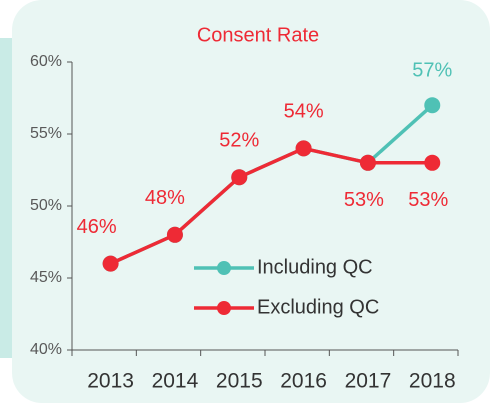 The height and width of the screenshot is (403, 490). Describe the element at coordinates (110, 381) in the screenshot. I see `x-tick-label: 2013` at that location.